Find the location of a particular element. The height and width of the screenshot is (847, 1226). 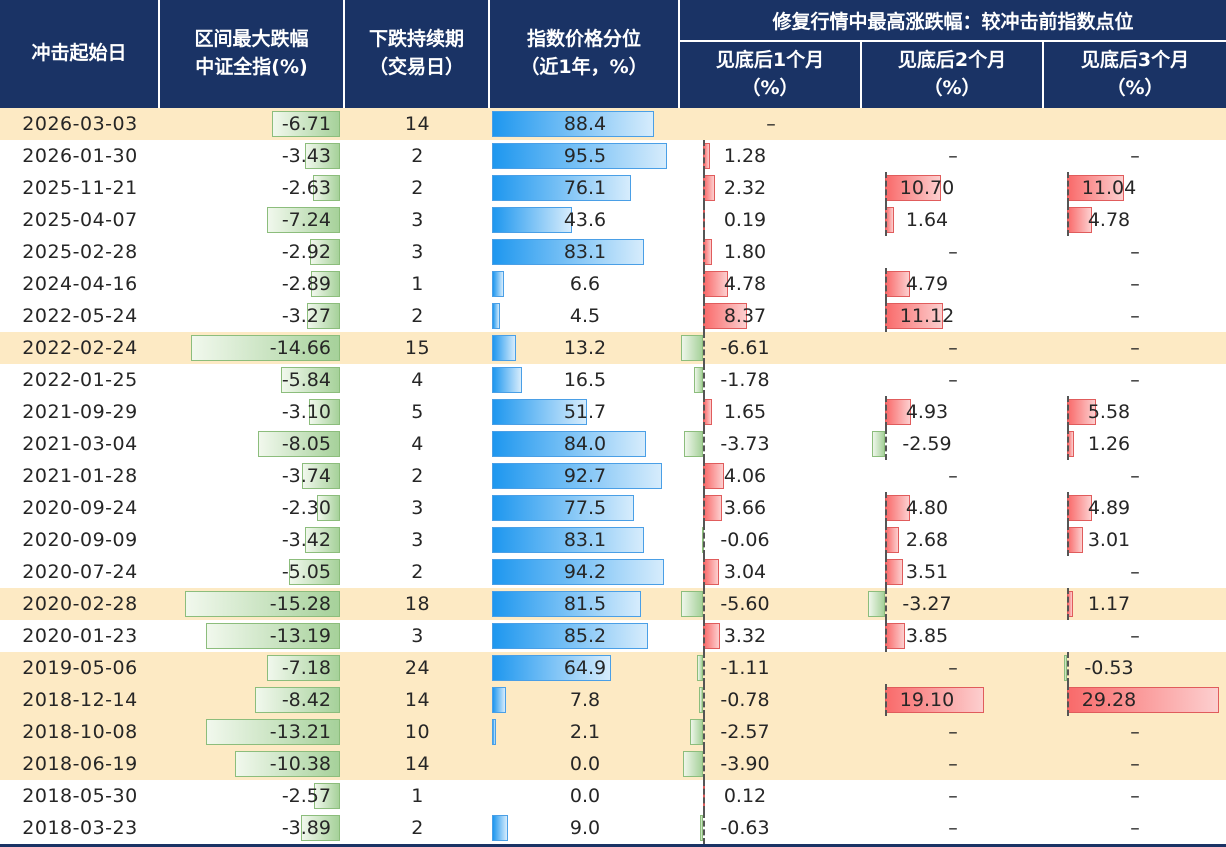

month-change-value: 19.10 is located at coordinates (927, 700).